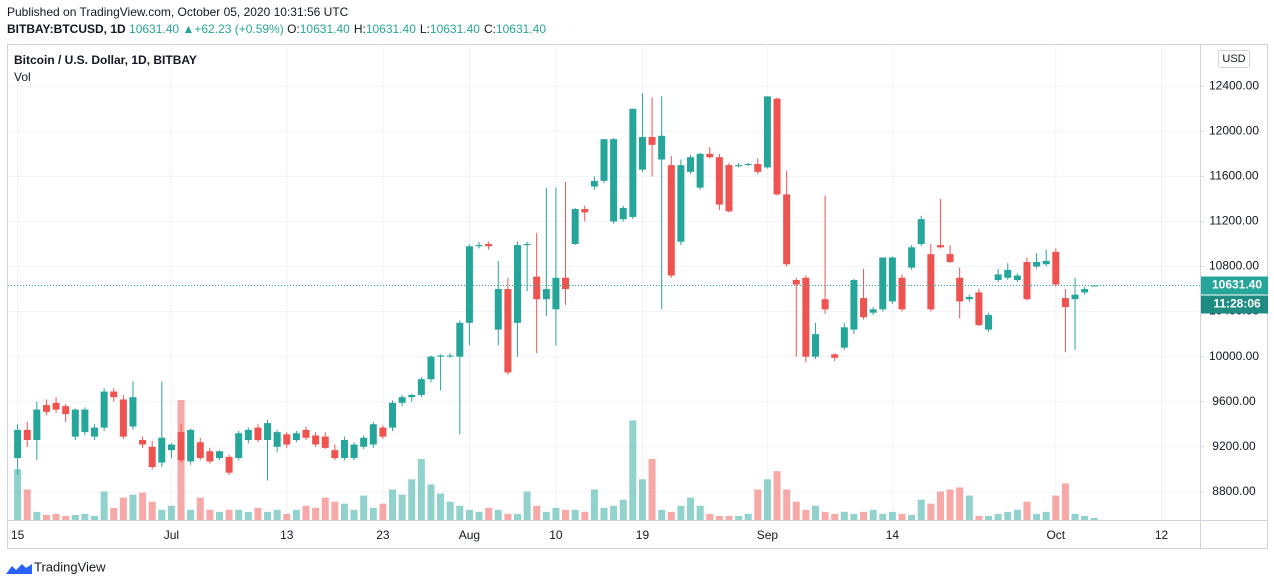 The image size is (1274, 586). I want to click on y-tick-label: 9600.00, so click(1234, 401).